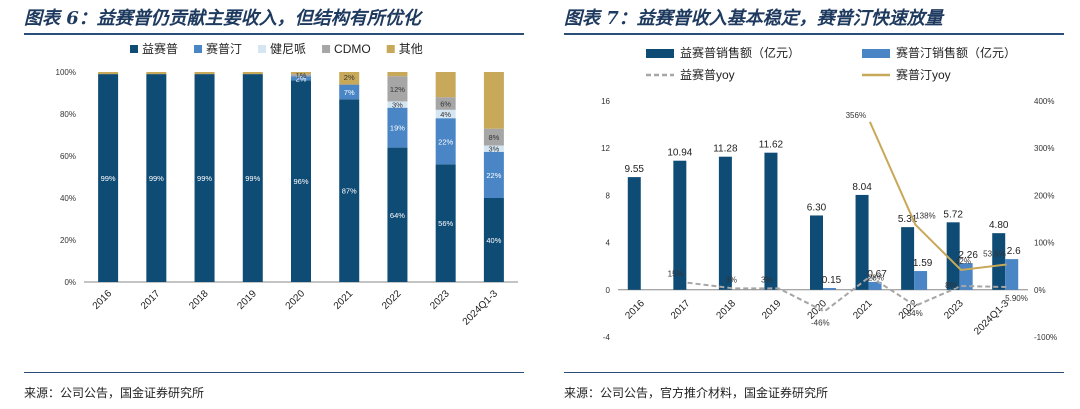 The width and height of the screenshot is (1080, 409). What do you see at coordinates (954, 310) in the screenshot?
I see `x-tick-label: 2023` at bounding box center [954, 310].